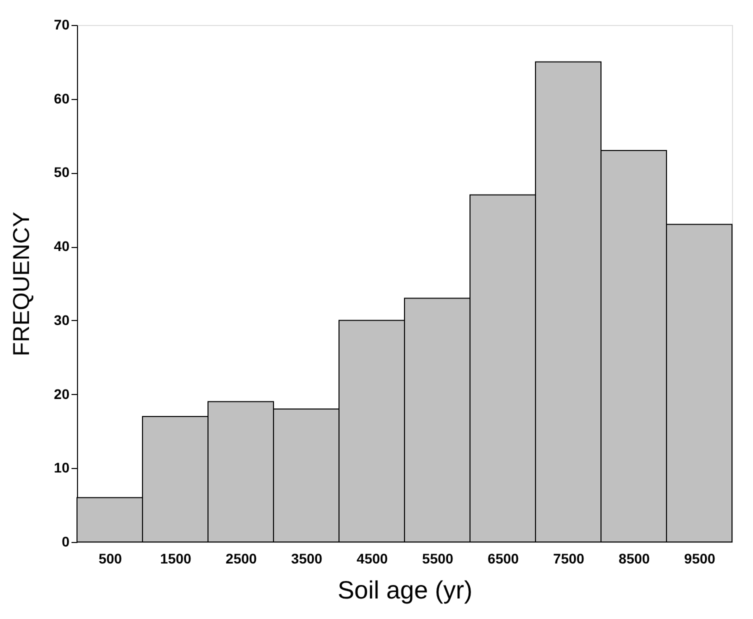 Image resolution: width=753 pixels, height=619 pixels. What do you see at coordinates (110, 558) in the screenshot?
I see `x-tick-label: 500` at bounding box center [110, 558].